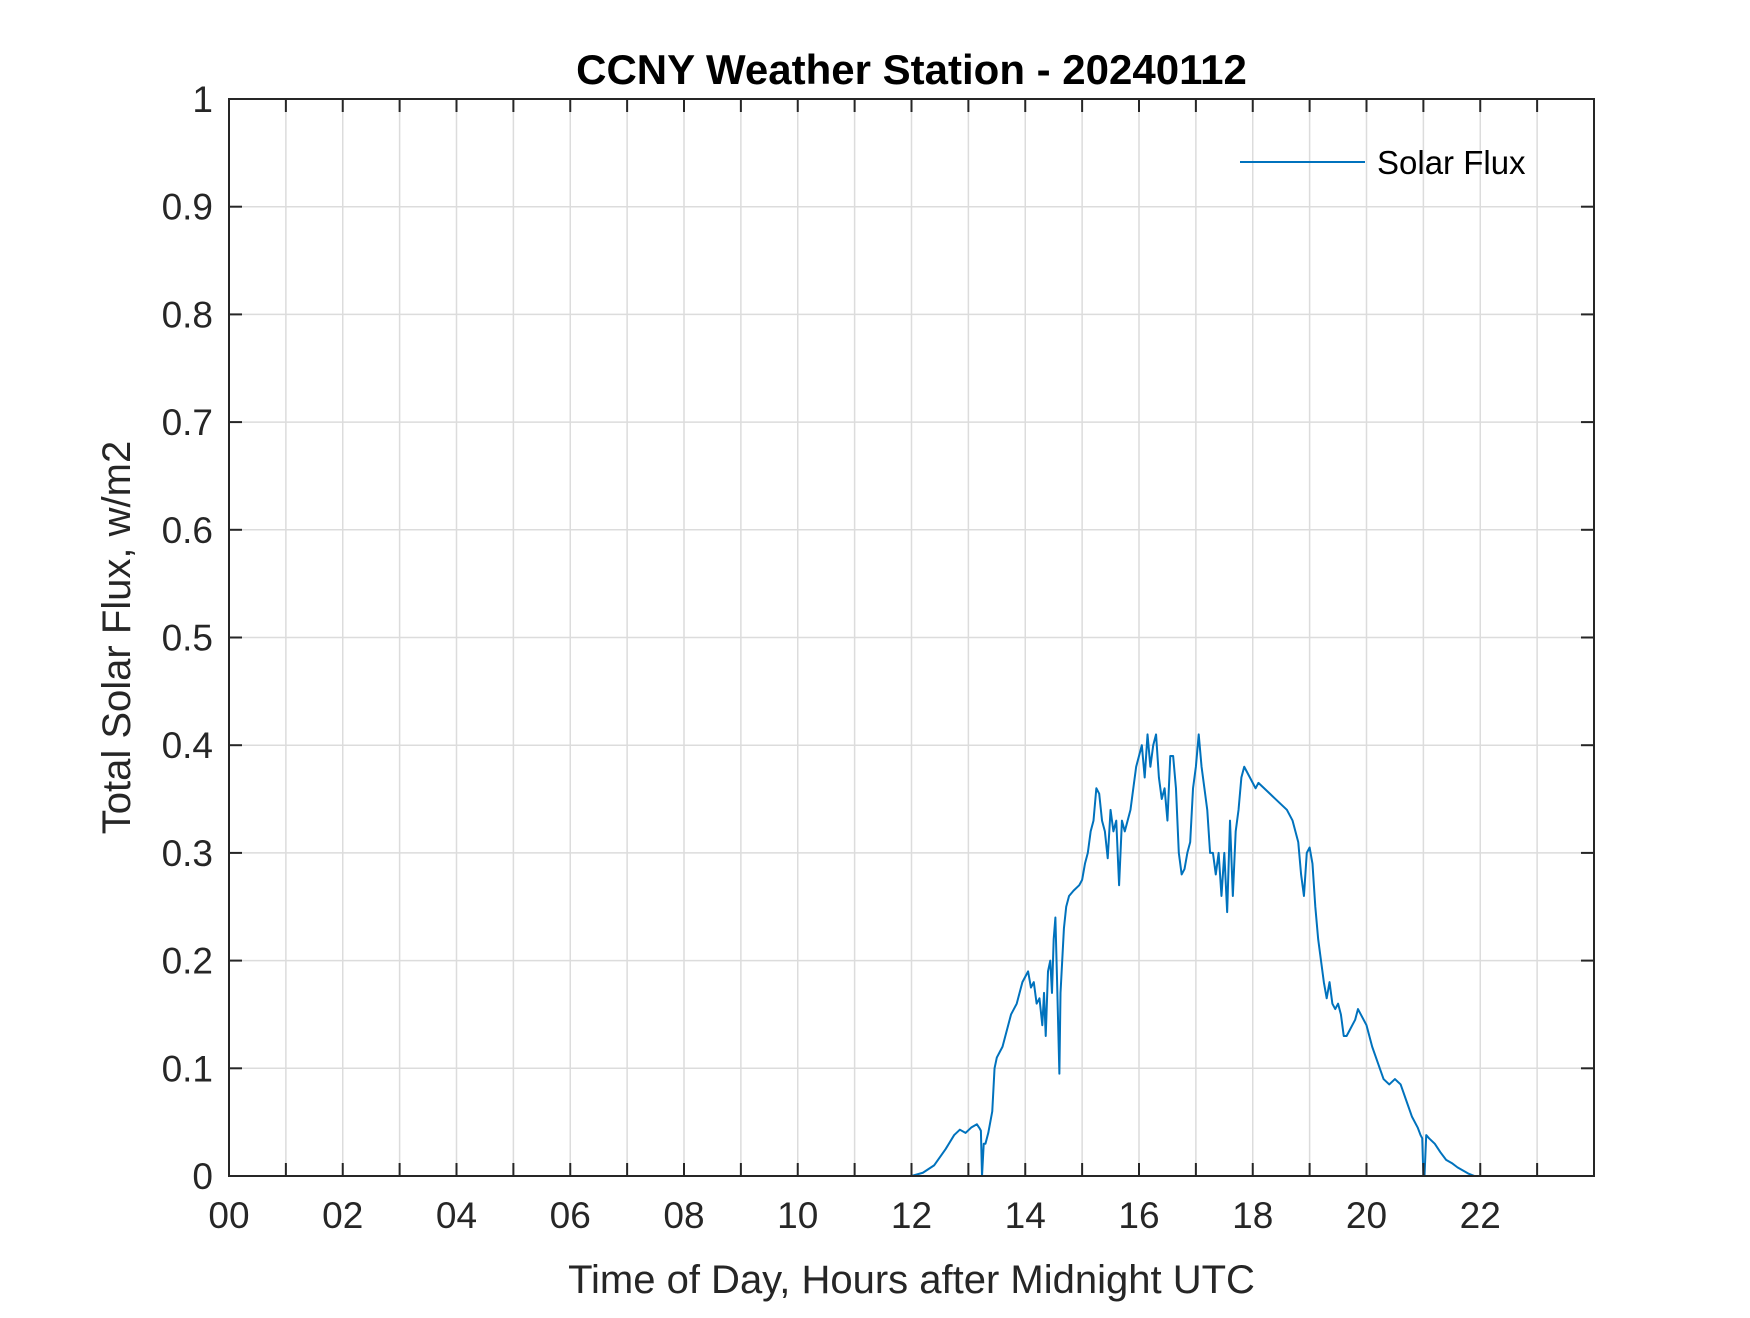 The height and width of the screenshot is (1318, 1750). What do you see at coordinates (911, 1280) in the screenshot?
I see `x-axis-label: Time of Day, Hours after Midnight UTC` at bounding box center [911, 1280].